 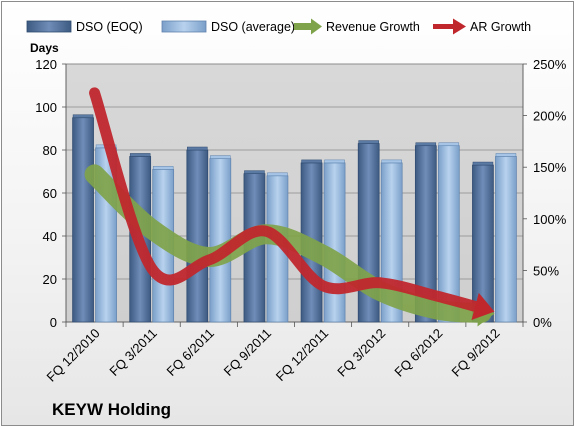 I want to click on y2-tick-label: 50%, so click(x=546, y=270).